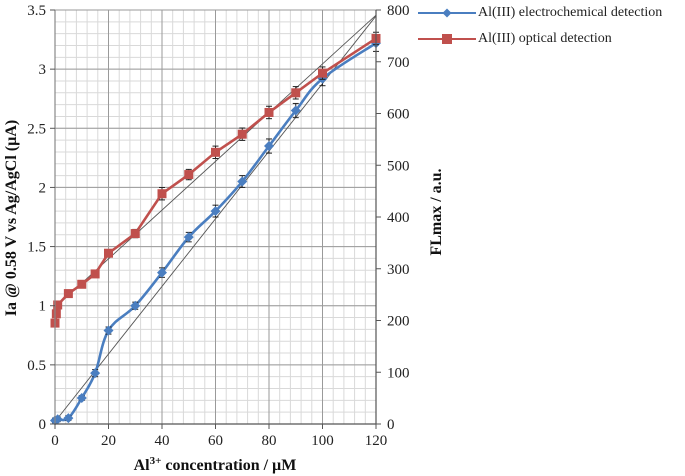  I want to click on y-left-axis-title: Ia @ 0.58 V vs Ag/AgCl (µA), so click(11, 218).